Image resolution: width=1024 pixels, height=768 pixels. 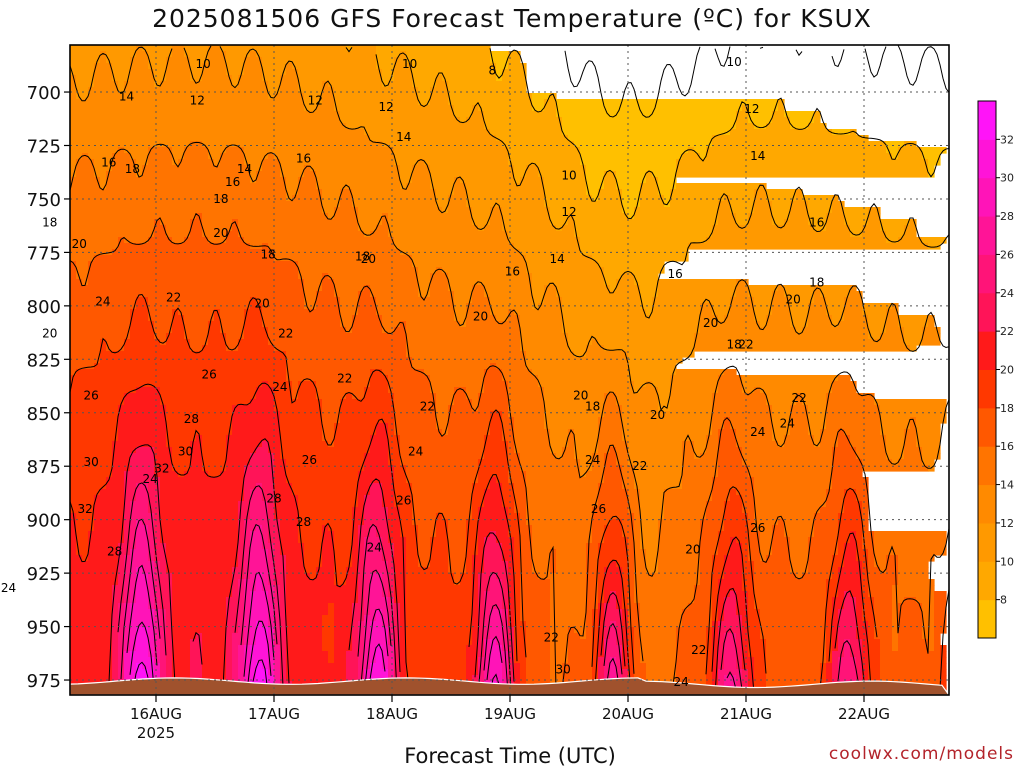 What do you see at coordinates (156, 733) in the screenshot?
I see `x-tick-year: 2025` at bounding box center [156, 733].